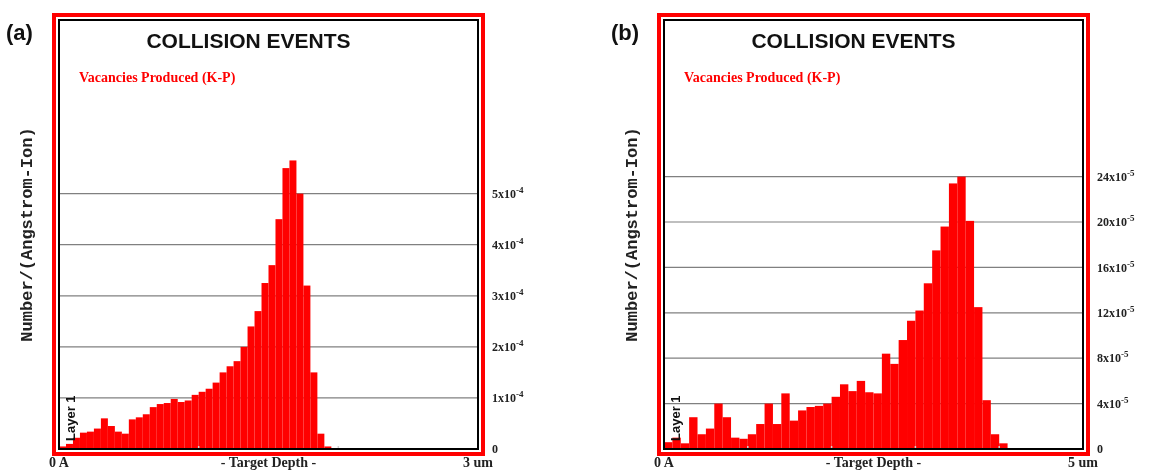 The height and width of the screenshot is (475, 1159). Describe the element at coordinates (1116, 175) in the screenshot. I see `y-tick-label: 24x10$^{-5}$` at that location.